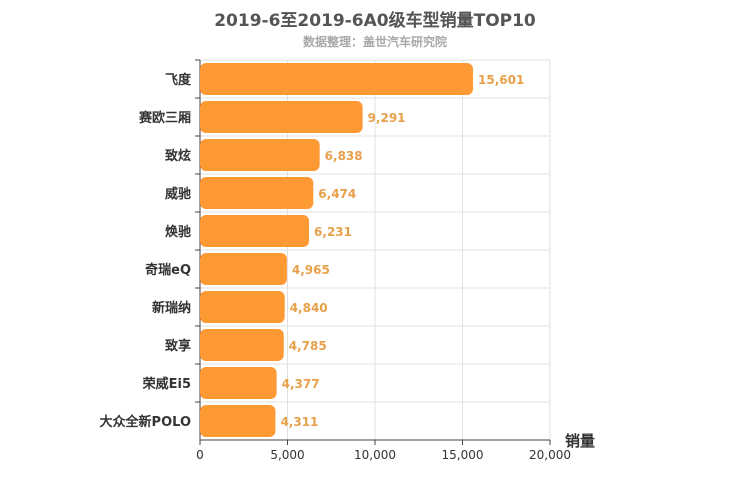 The height and width of the screenshot is (500, 750). What do you see at coordinates (200, 455) in the screenshot?
I see `x-tick-label: 0` at bounding box center [200, 455].